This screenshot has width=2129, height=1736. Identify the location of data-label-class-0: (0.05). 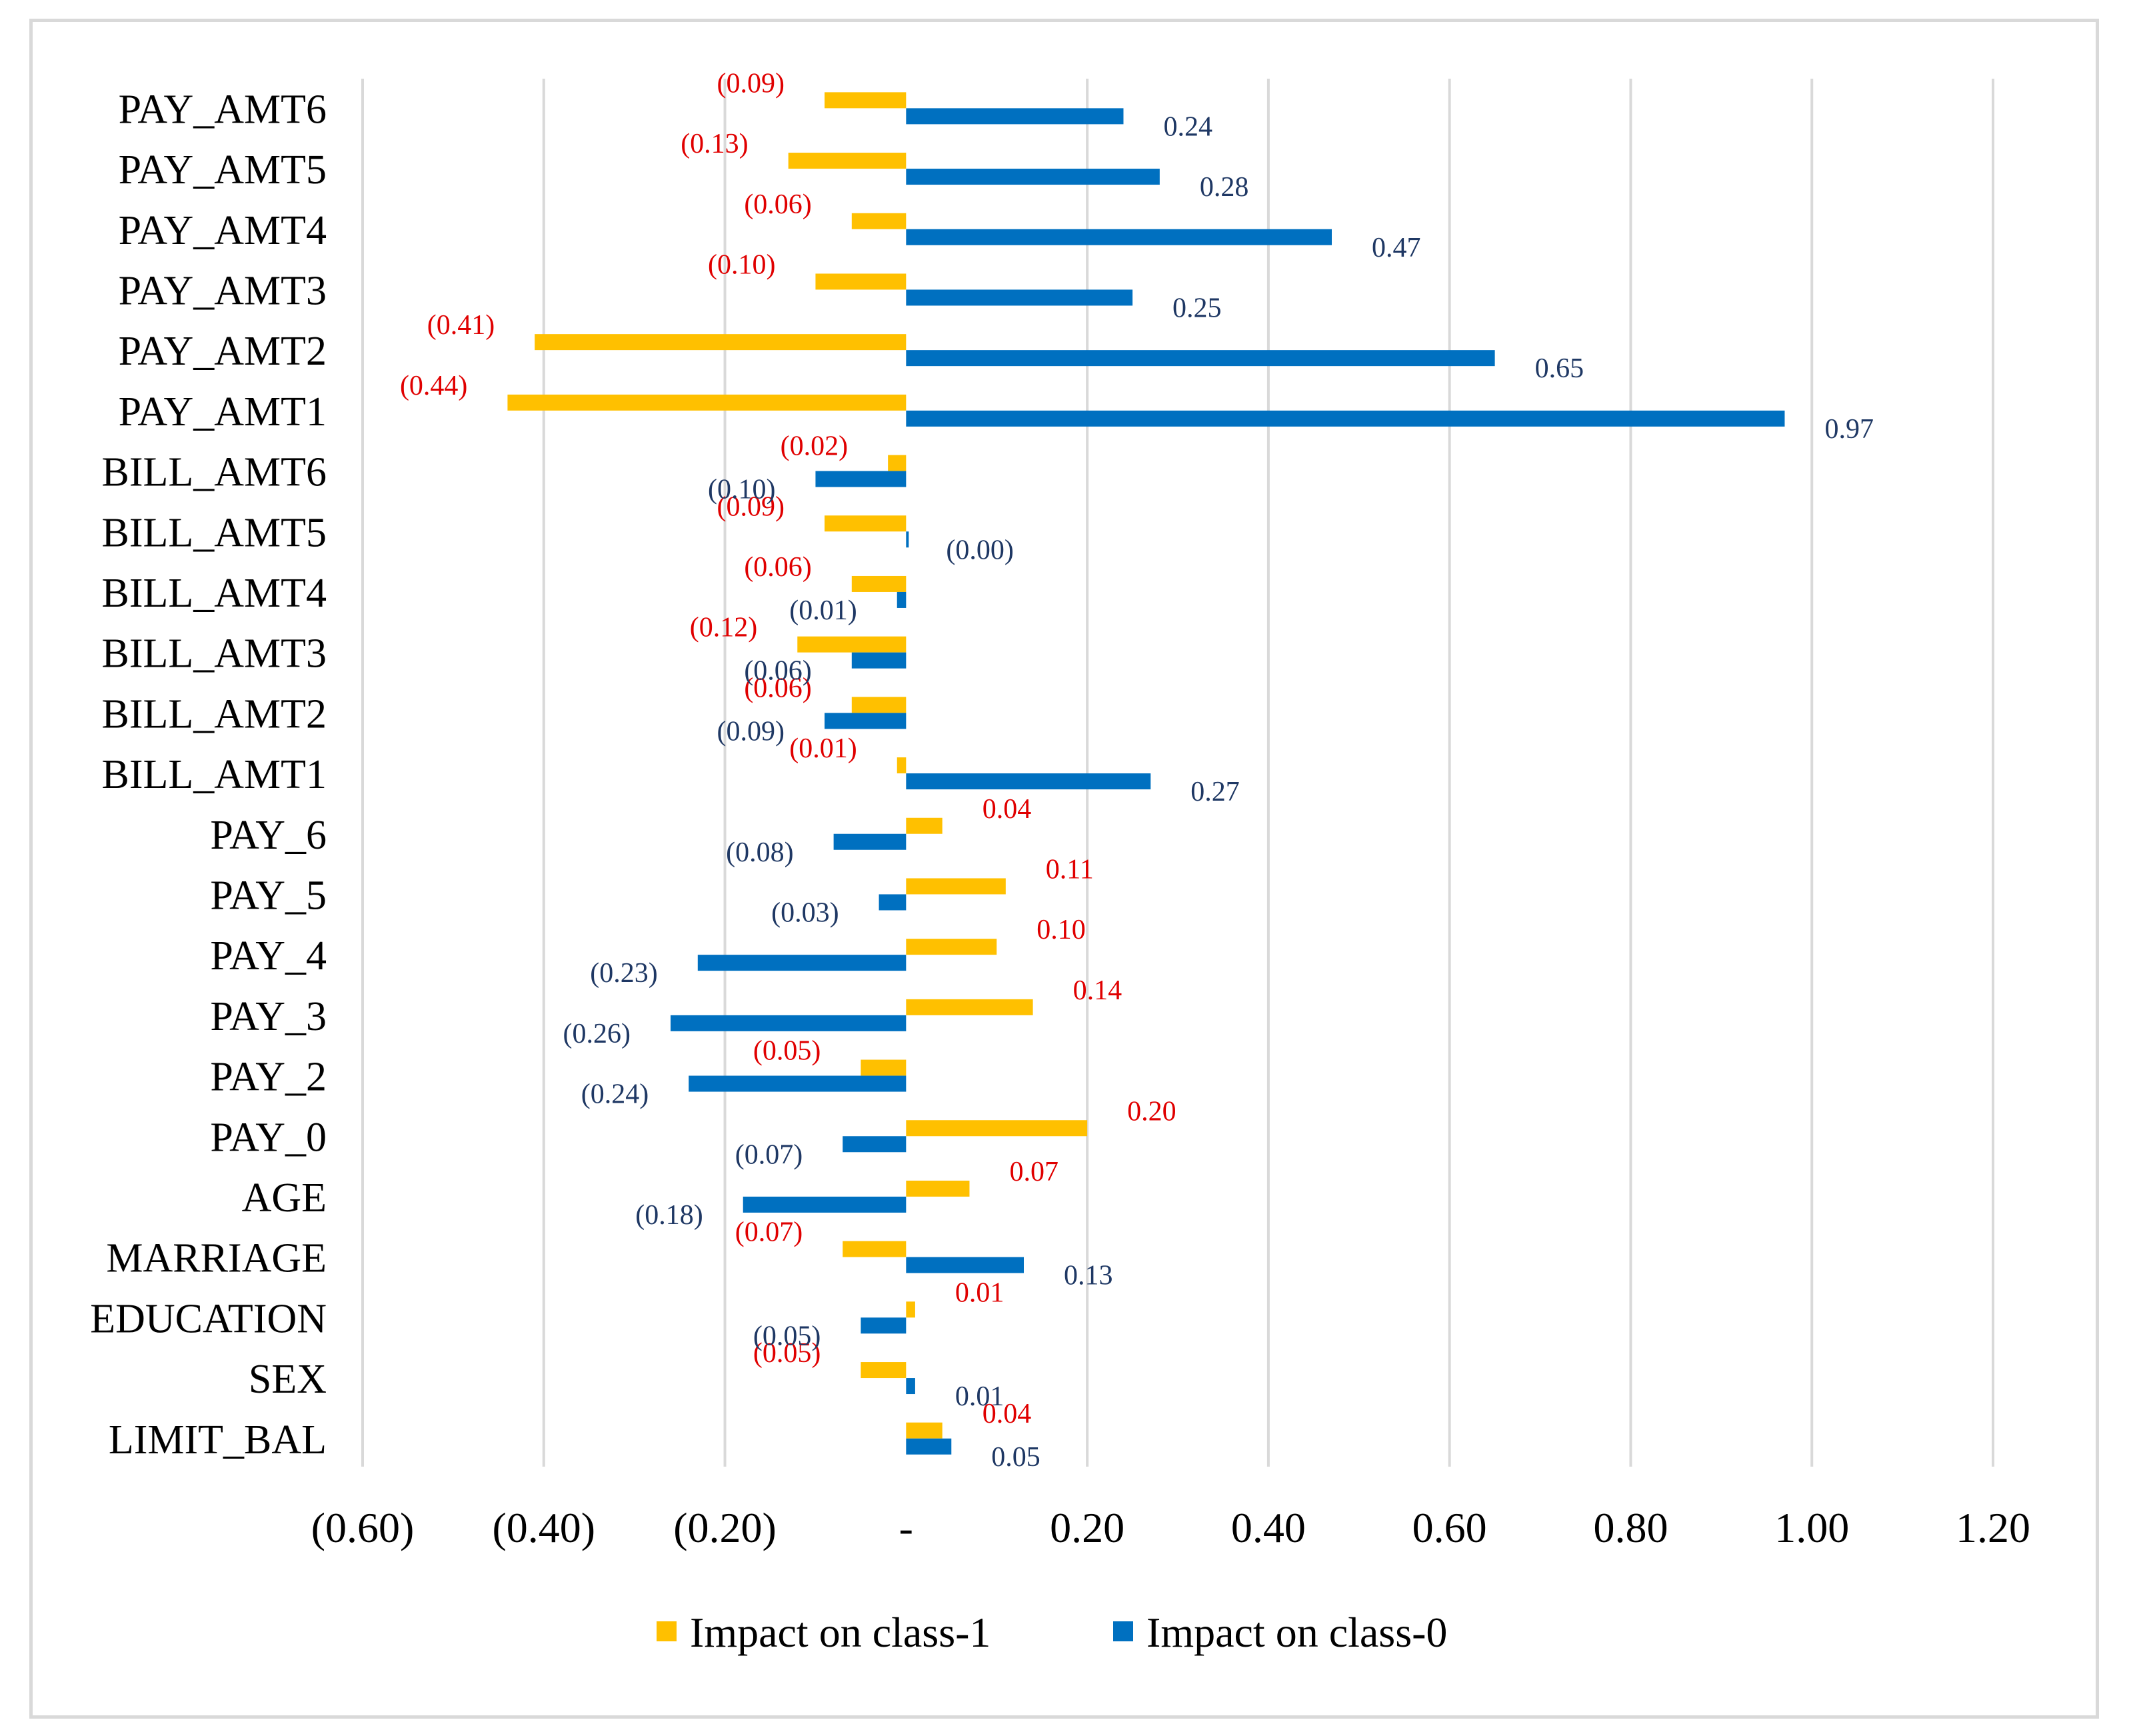
(787, 1336).